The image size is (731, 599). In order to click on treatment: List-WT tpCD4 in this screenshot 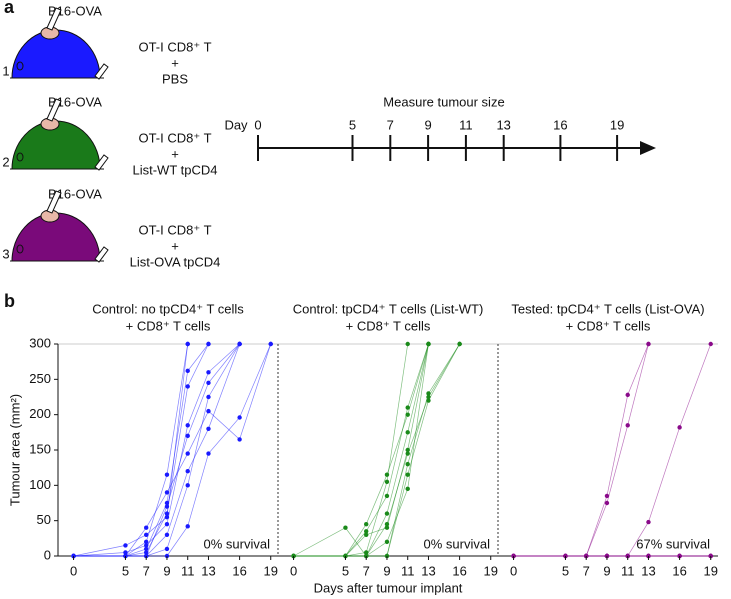, I will do `click(175, 169)`.